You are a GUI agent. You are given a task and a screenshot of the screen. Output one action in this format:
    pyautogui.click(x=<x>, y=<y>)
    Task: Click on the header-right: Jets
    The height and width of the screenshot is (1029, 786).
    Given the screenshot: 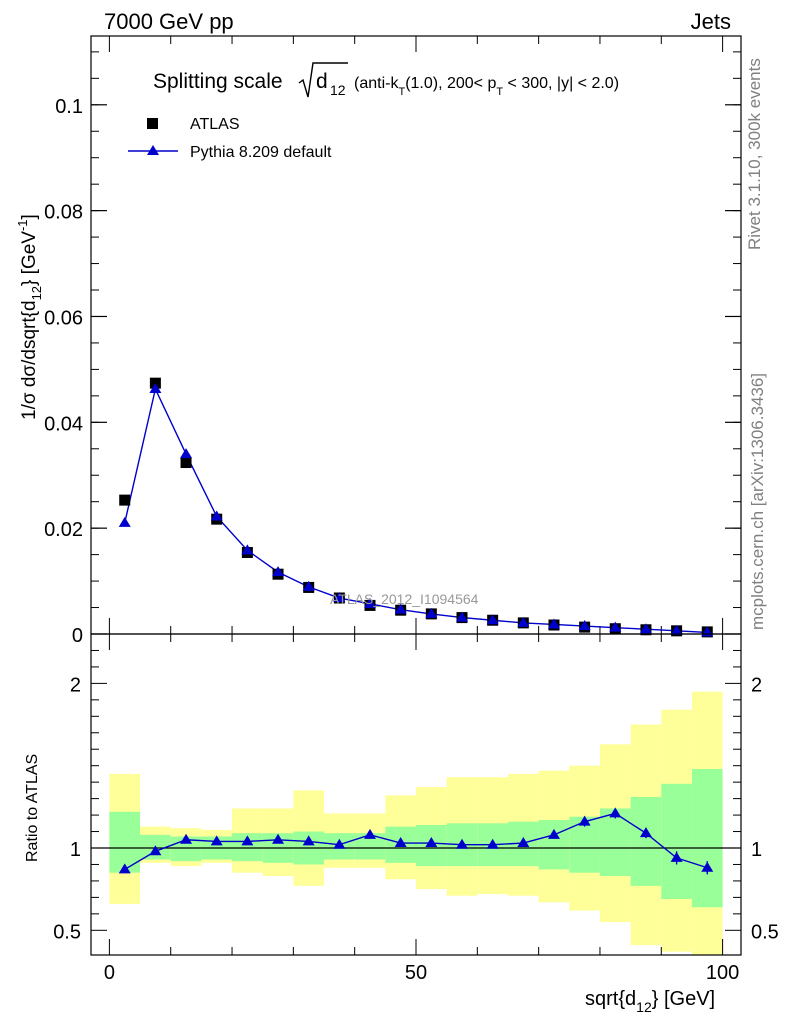 What is the action you would take?
    pyautogui.click(x=711, y=21)
    